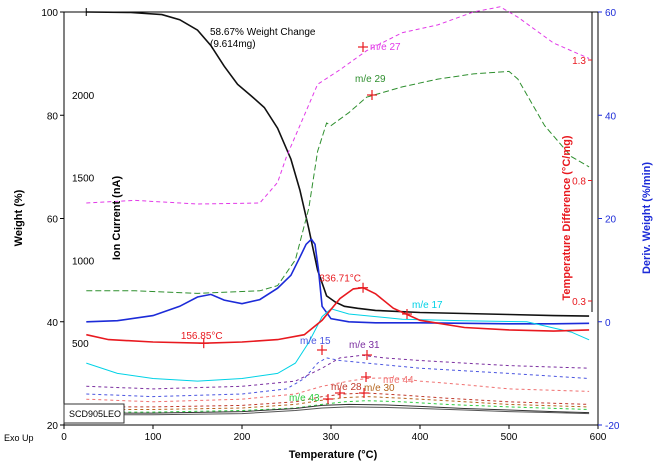 This screenshot has height=463, width=664. Describe the element at coordinates (83, 96) in the screenshot. I see `ion-current-tick-label: 2000` at that location.